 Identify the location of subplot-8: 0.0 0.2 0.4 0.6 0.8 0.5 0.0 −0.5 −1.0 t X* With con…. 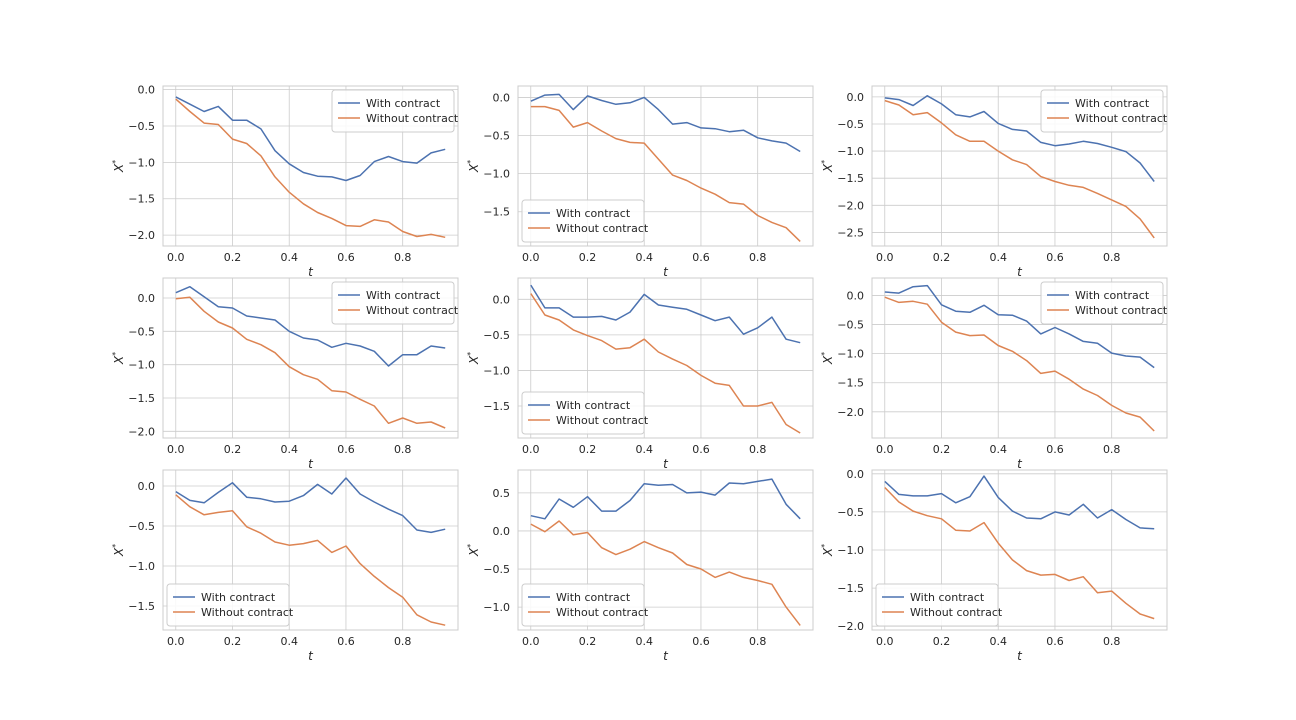
(640, 566).